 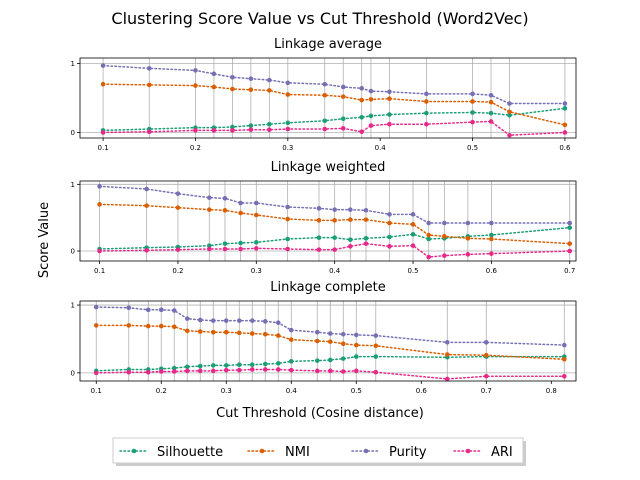 I want to click on legend-label: Purity, so click(x=408, y=452).